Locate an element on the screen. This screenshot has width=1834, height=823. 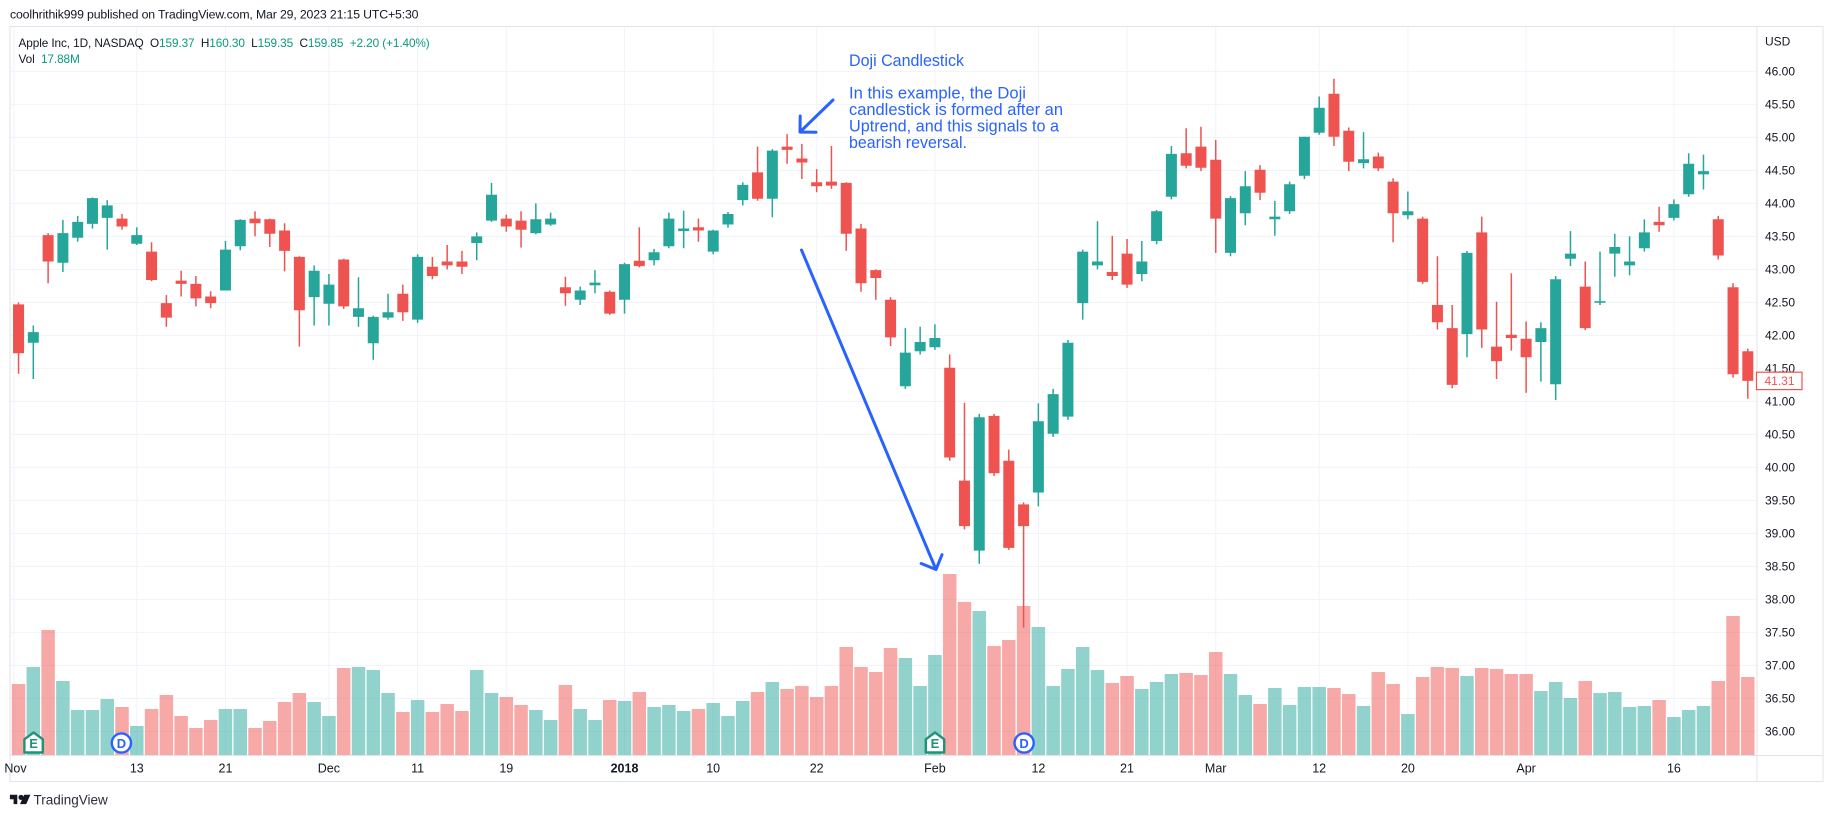
svg-text: 44.00 is located at coordinates (1780, 204).